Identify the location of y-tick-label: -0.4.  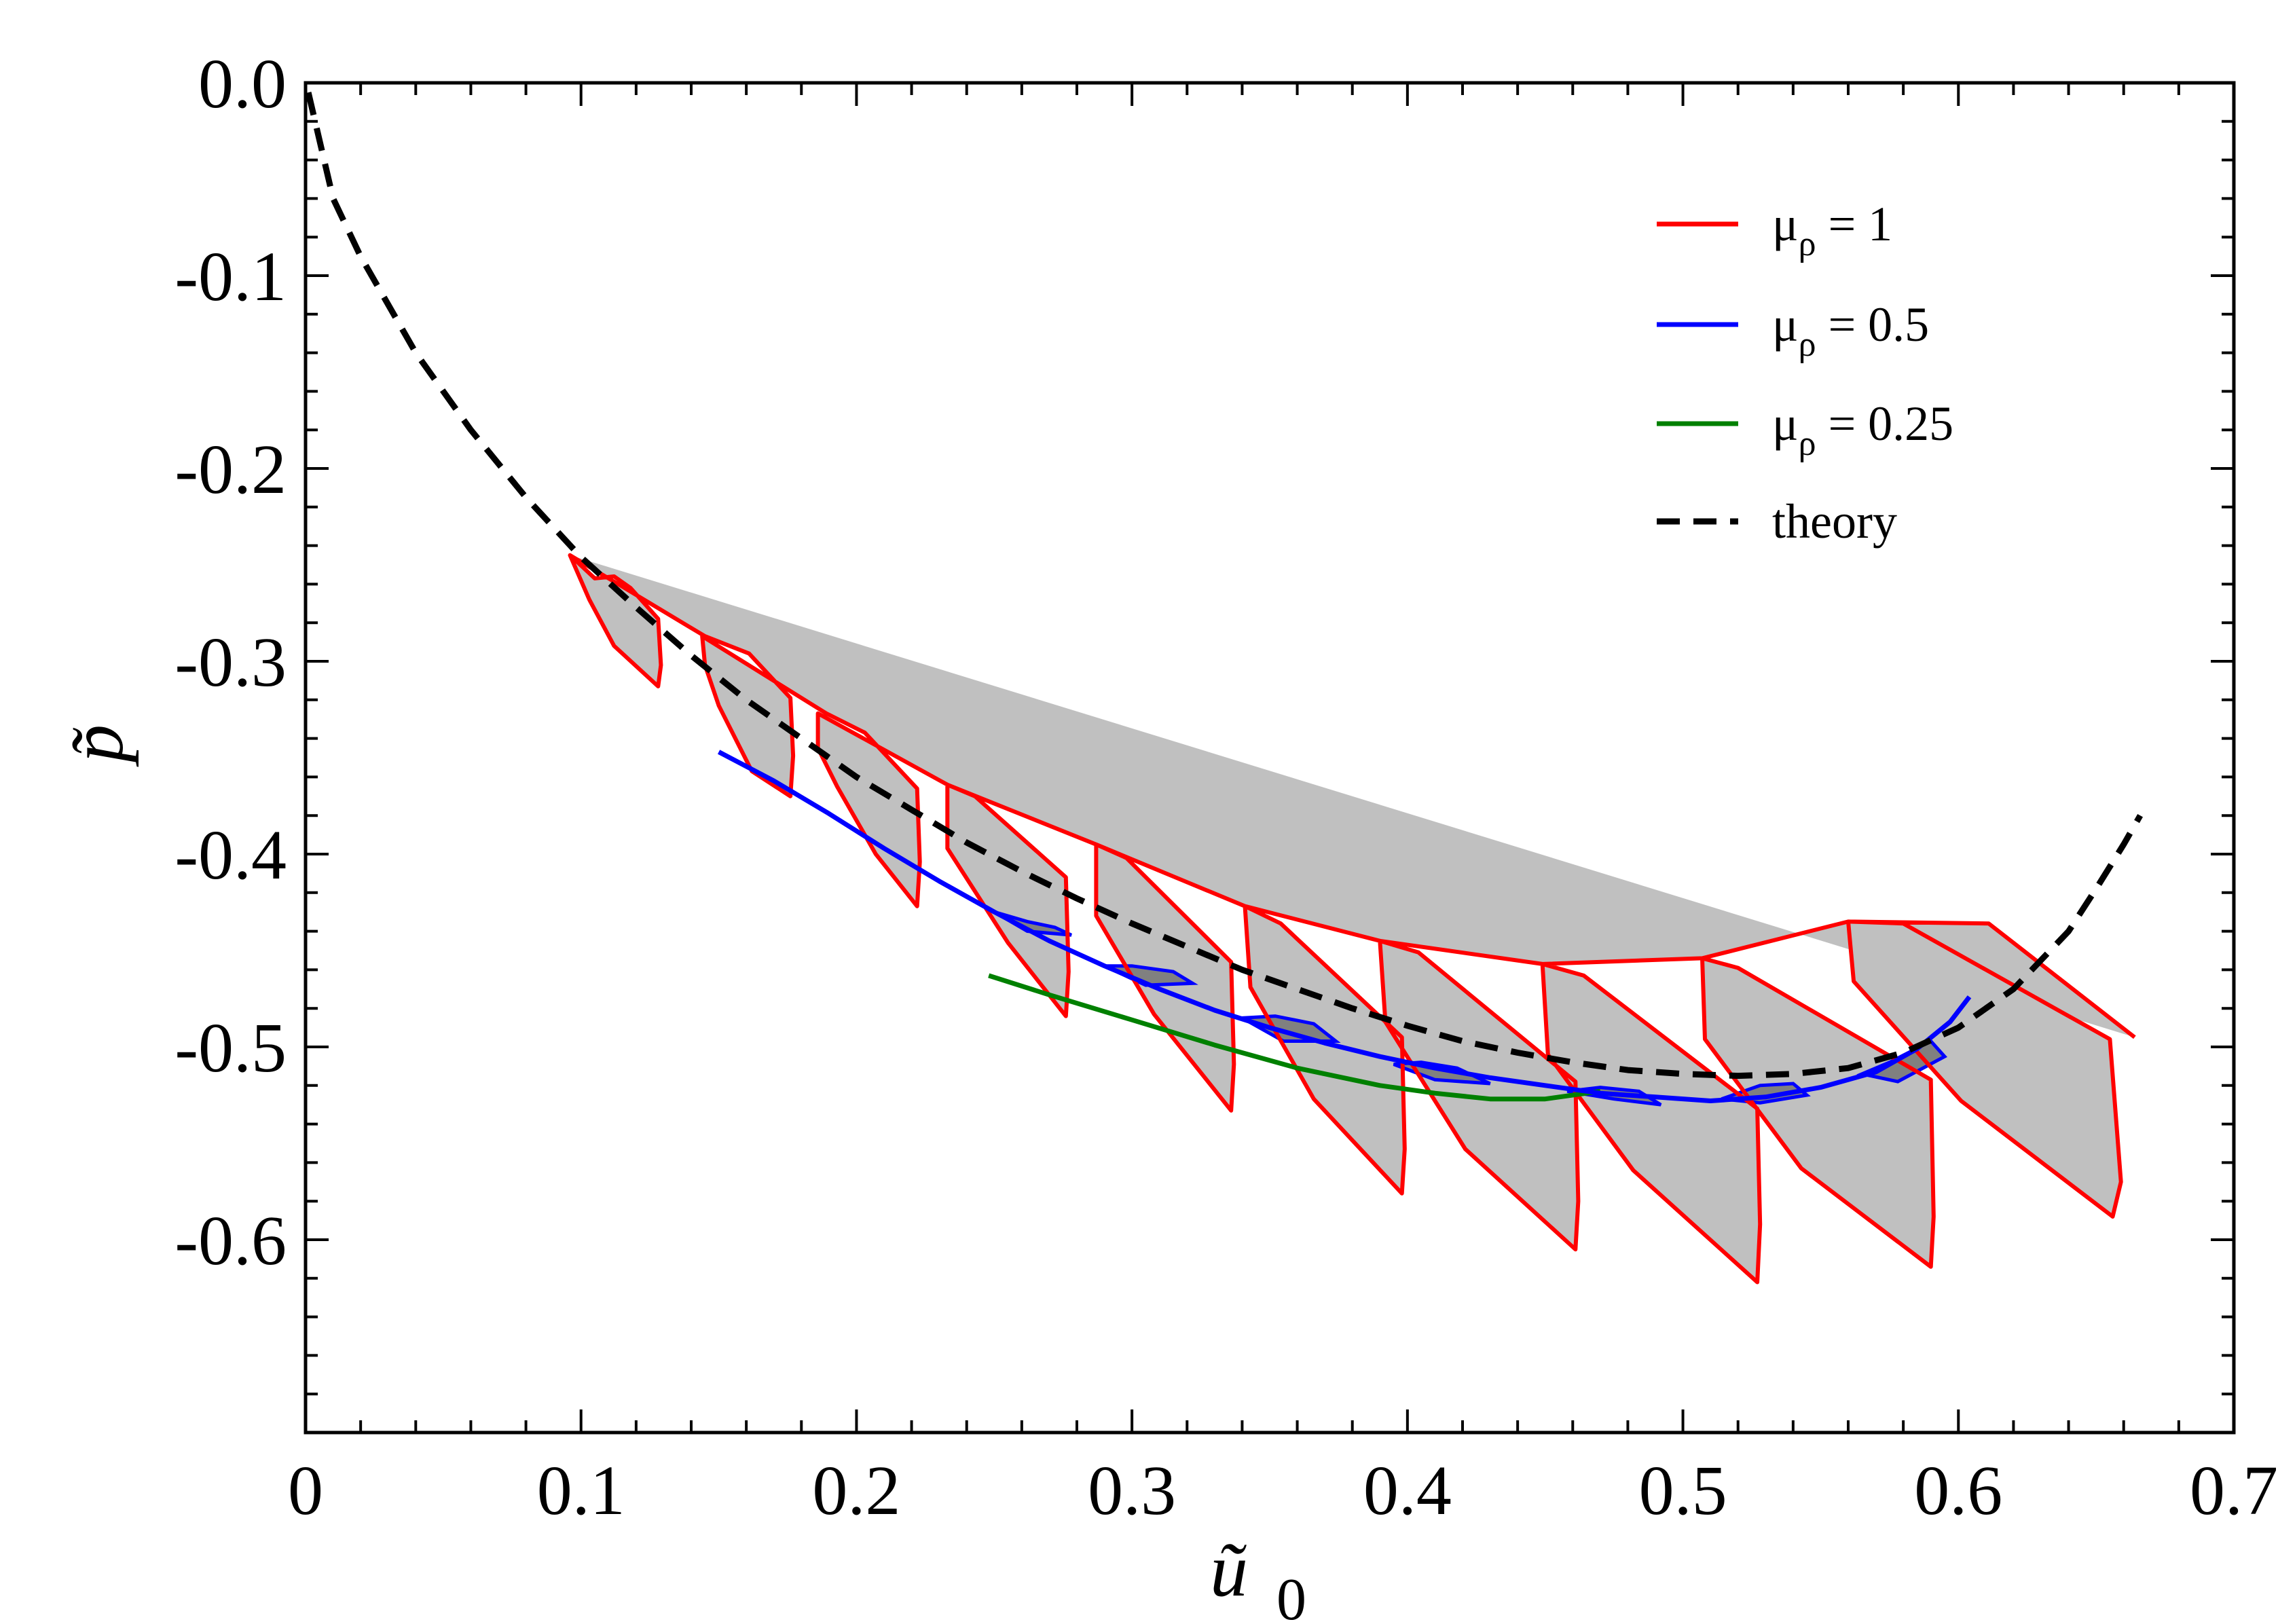
(230, 855).